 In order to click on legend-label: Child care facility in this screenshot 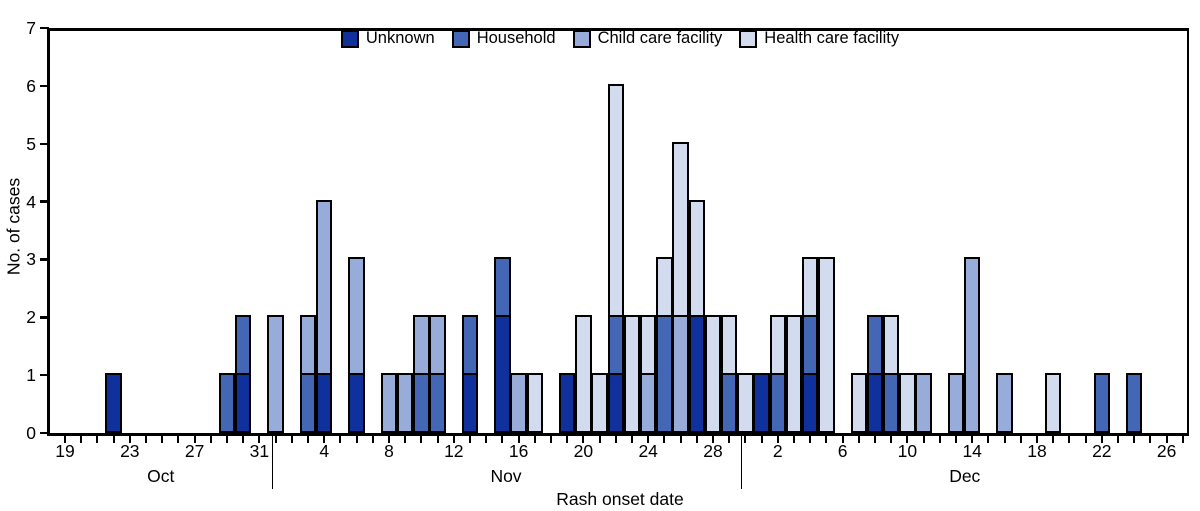, I will do `click(660, 38)`.